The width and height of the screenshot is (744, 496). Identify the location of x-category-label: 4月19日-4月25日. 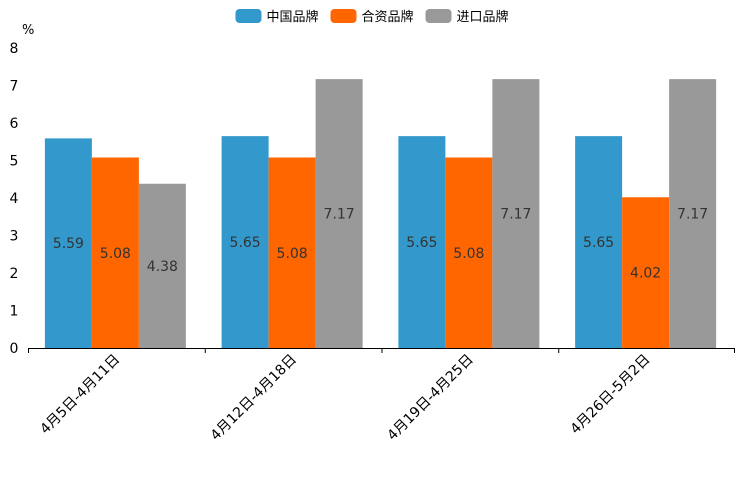
(430, 398).